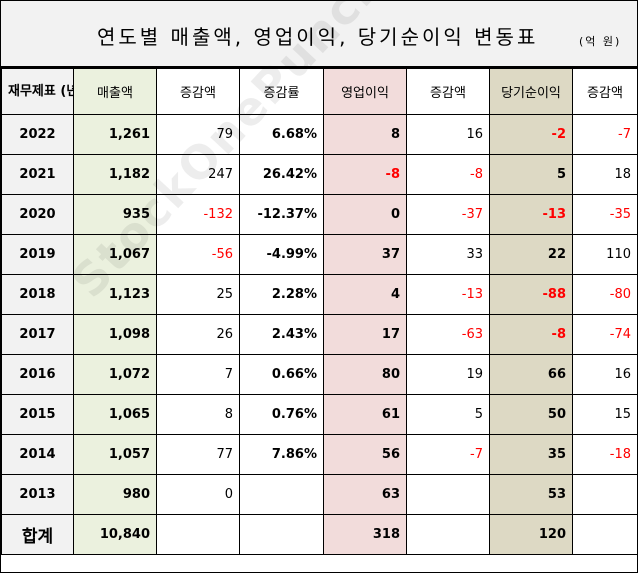 This screenshot has width=640, height=575. What do you see at coordinates (37, 91) in the screenshot?
I see `header-year: 재무제표 (년도)` at bounding box center [37, 91].